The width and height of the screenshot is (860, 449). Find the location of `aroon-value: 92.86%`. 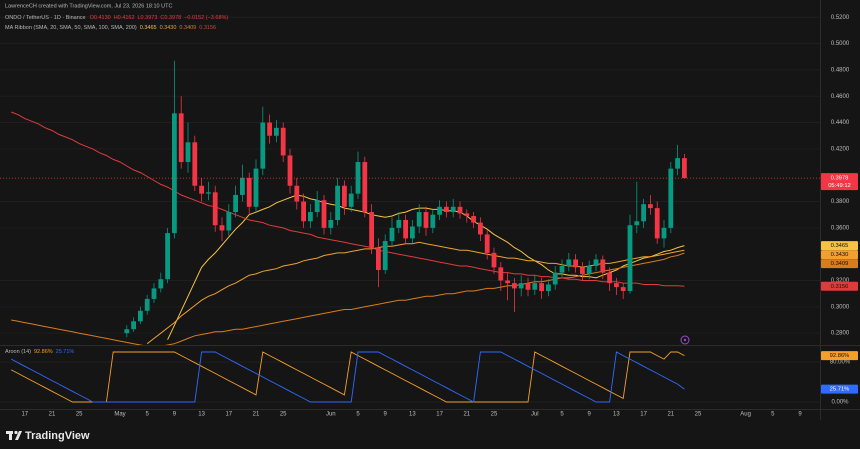

aroon-value: 92.86% is located at coordinates (43, 352).